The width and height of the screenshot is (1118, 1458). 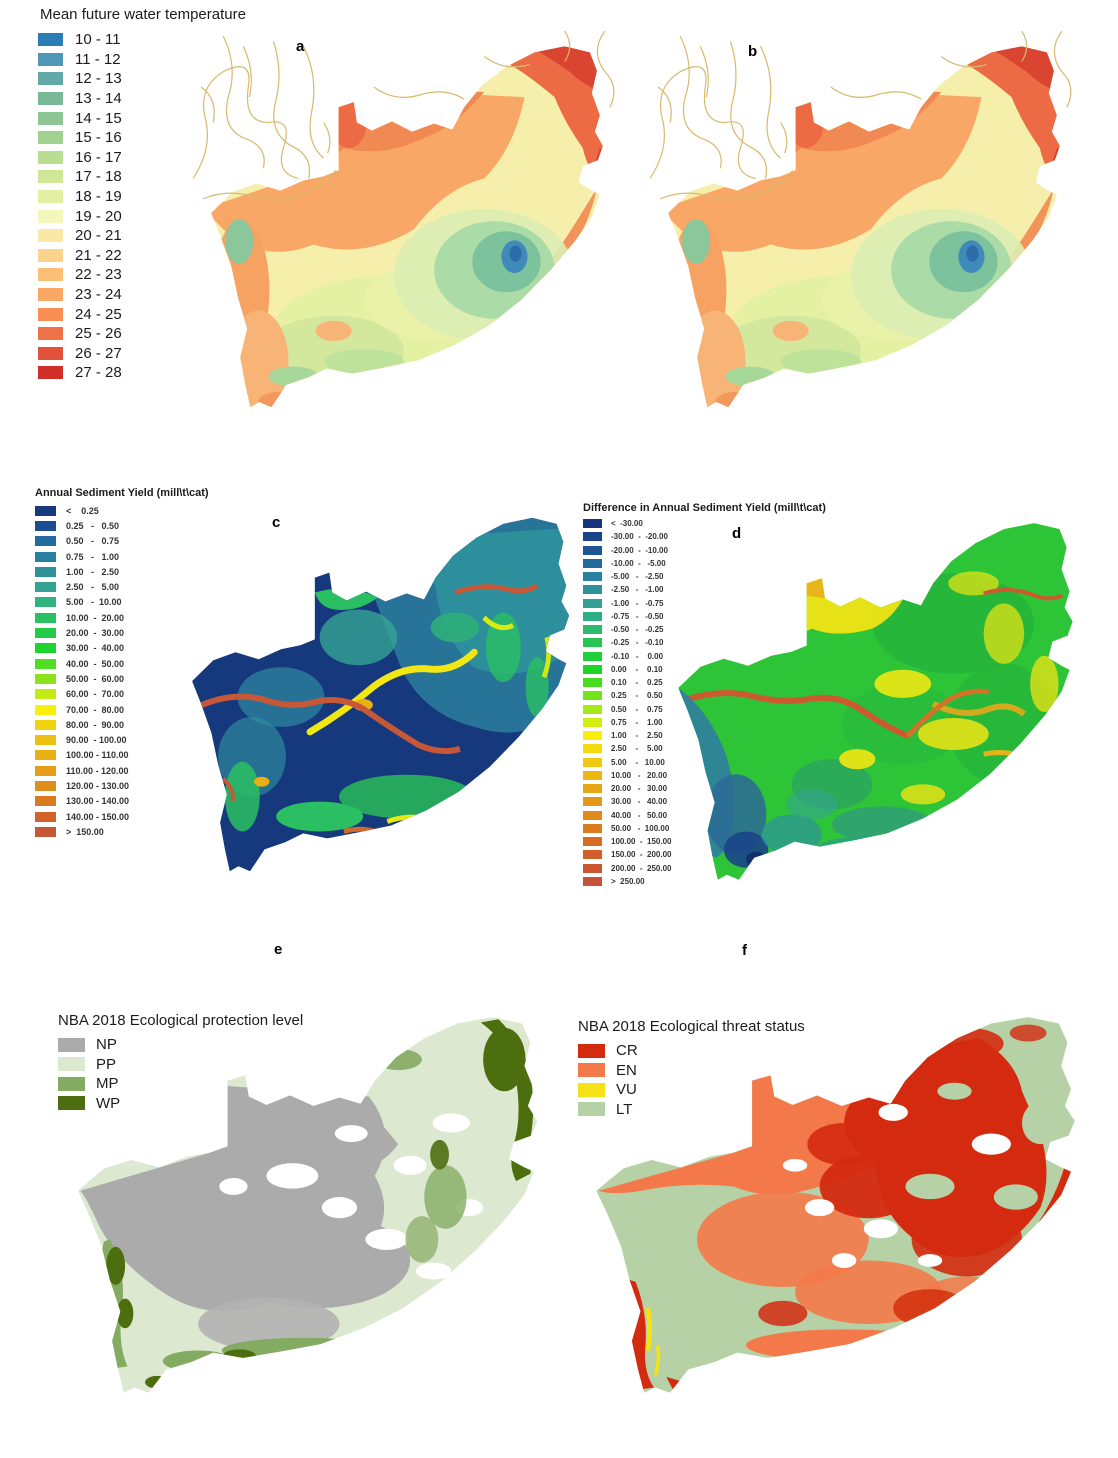 I want to click on legend-label: 24 - 25, so click(x=98, y=314).